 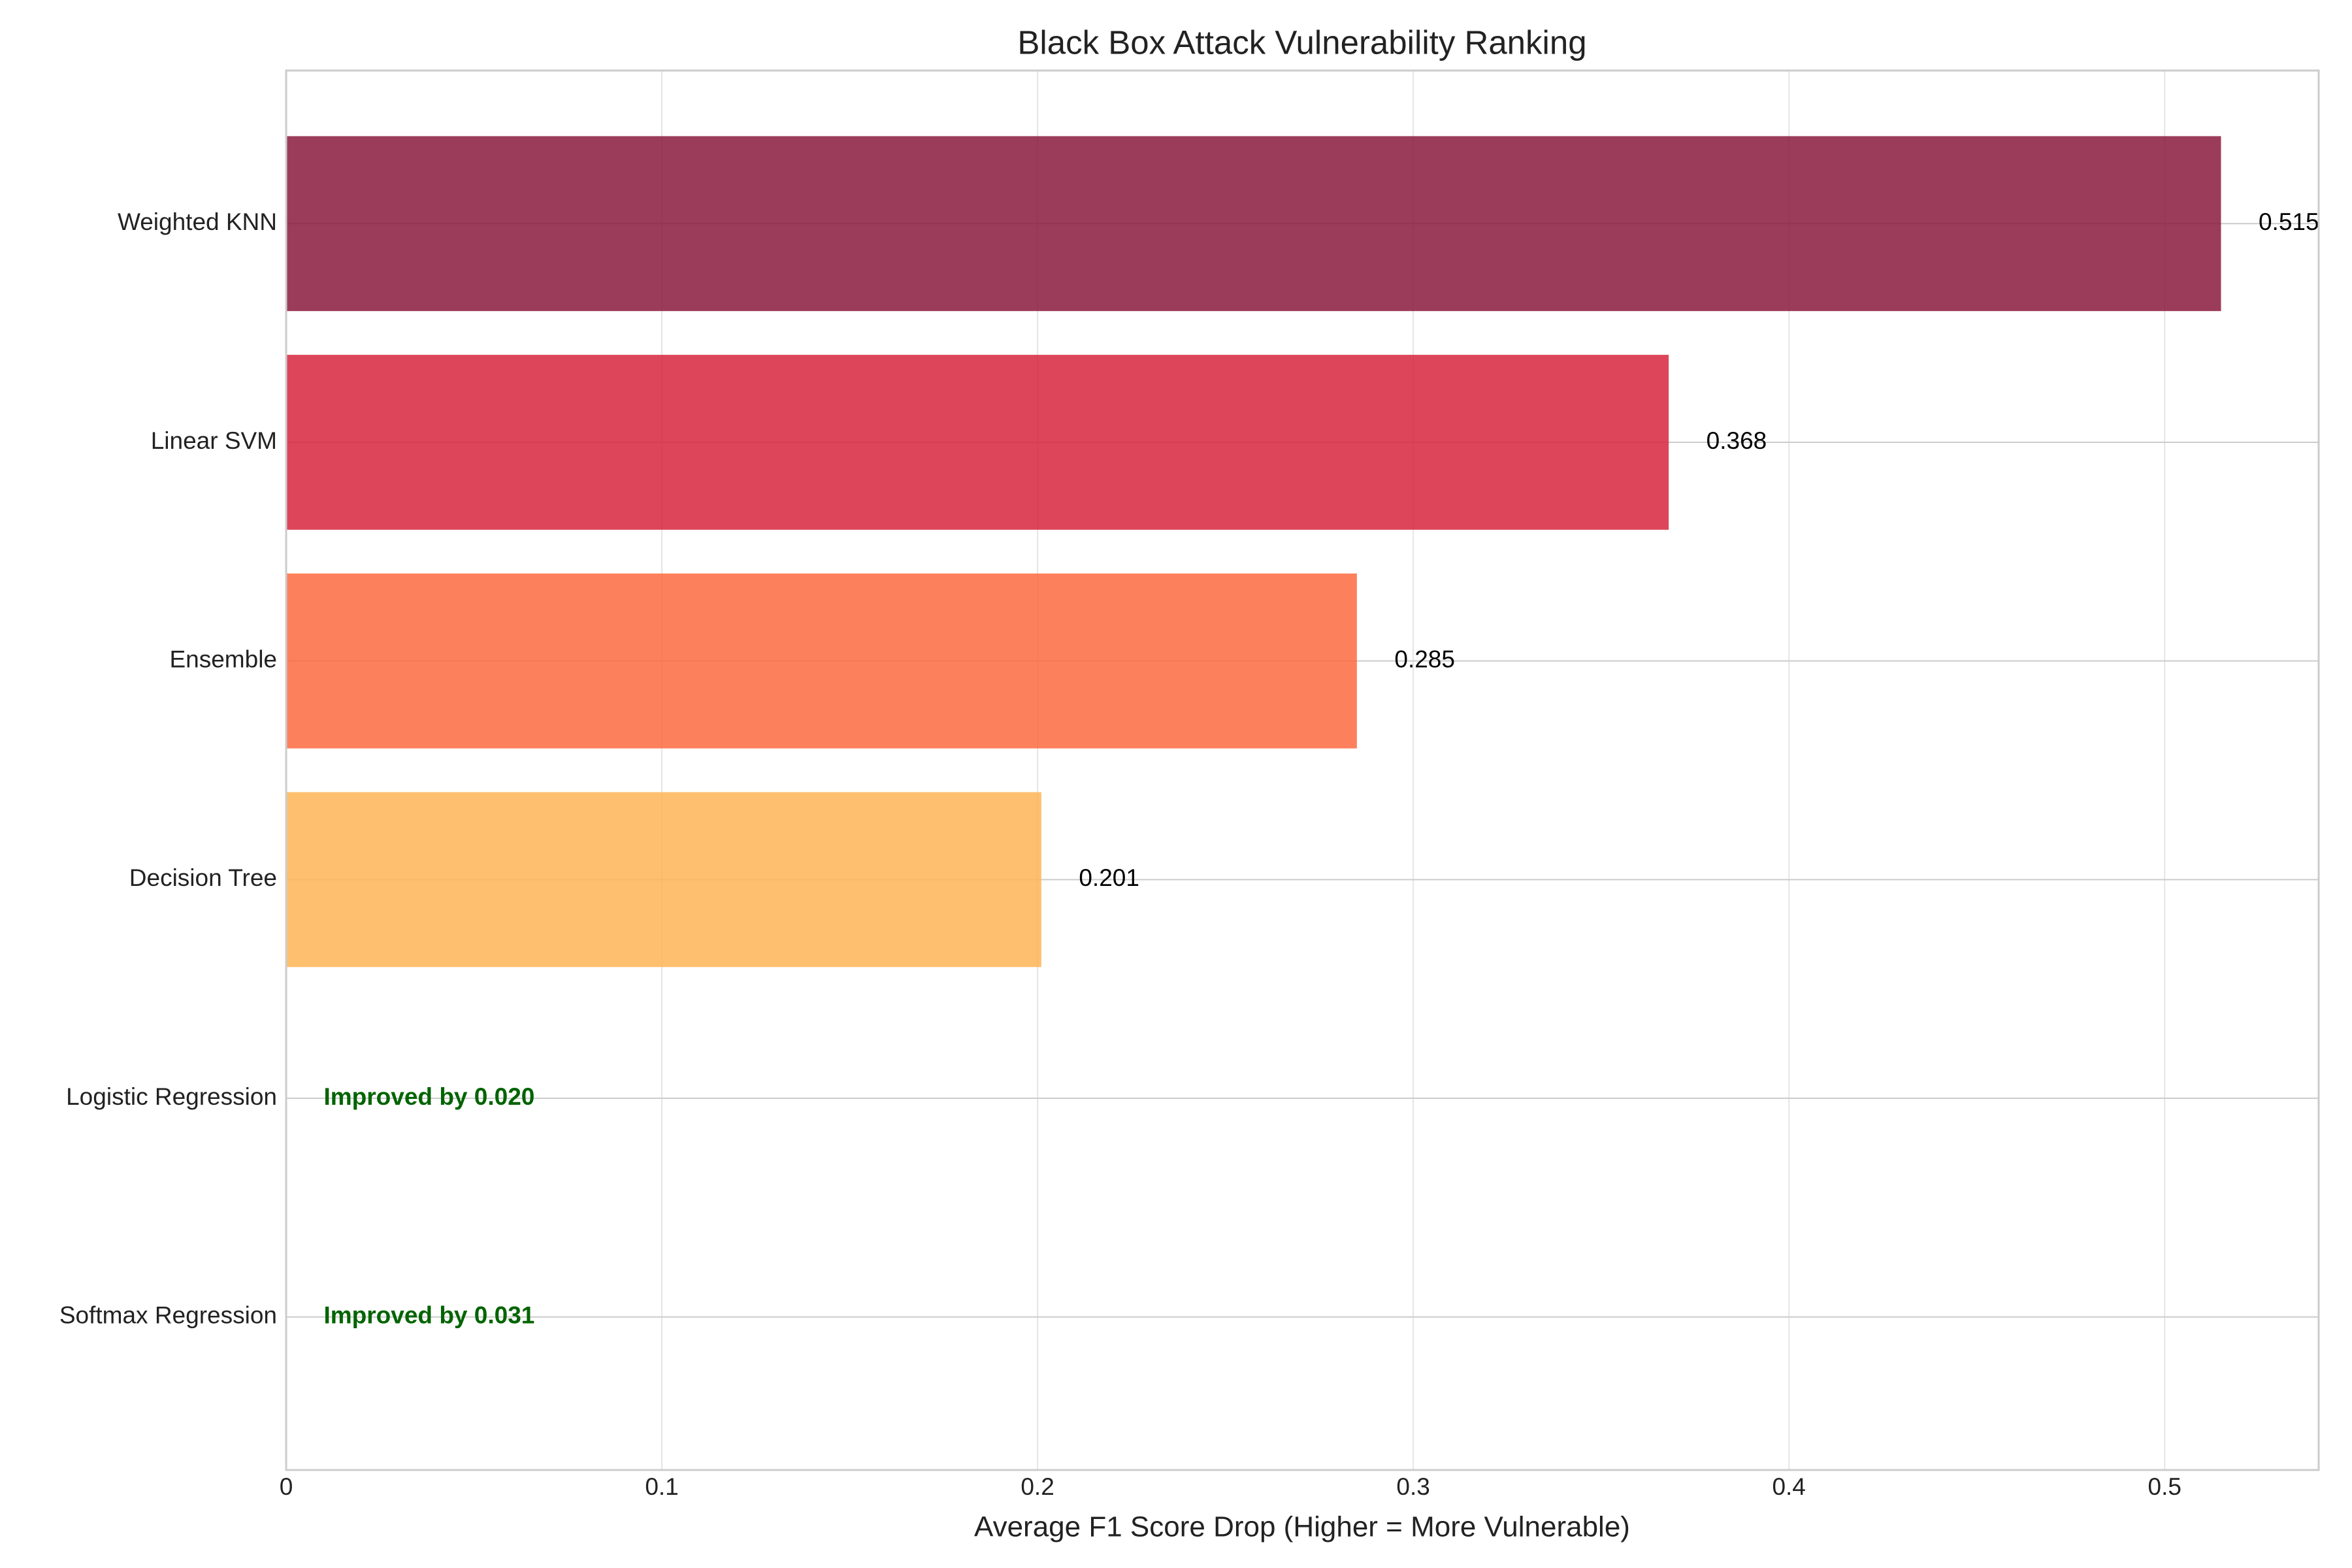 What do you see at coordinates (168, 1315) in the screenshot?
I see `y-tick-label: Softmax Regression` at bounding box center [168, 1315].